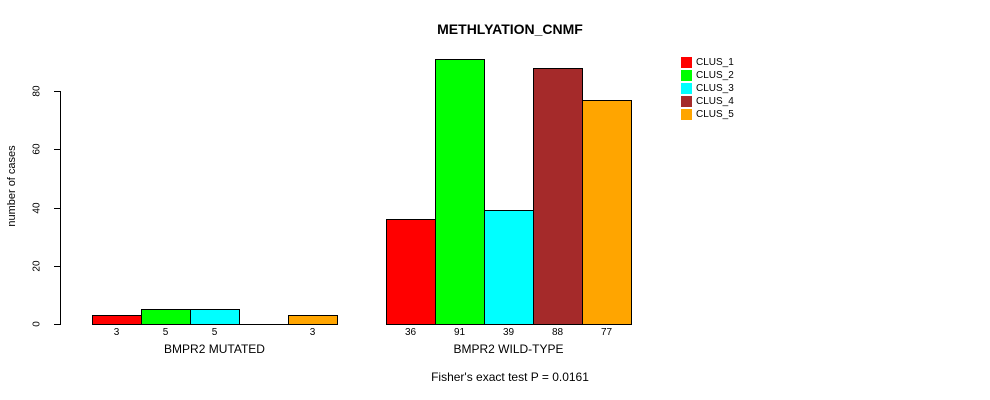 The width and height of the screenshot is (990, 400). I want to click on y-tick-label: 0, so click(37, 324).